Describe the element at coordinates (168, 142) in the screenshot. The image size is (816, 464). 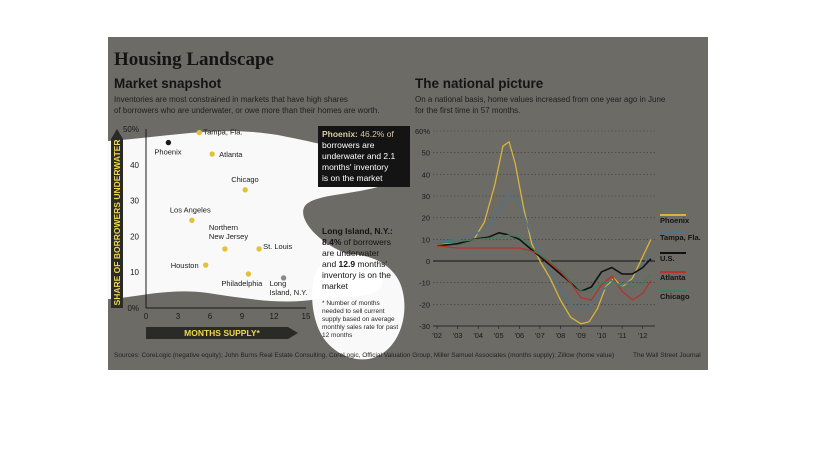
I see `scatter-point-phoenix` at that location.